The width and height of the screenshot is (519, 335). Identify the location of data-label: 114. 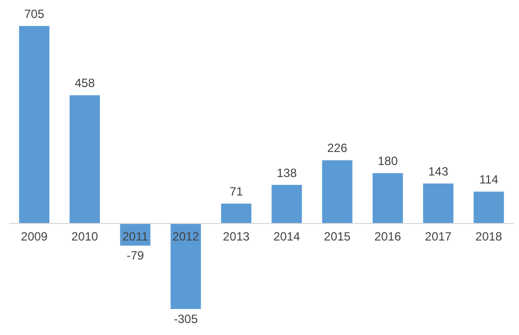
(489, 179).